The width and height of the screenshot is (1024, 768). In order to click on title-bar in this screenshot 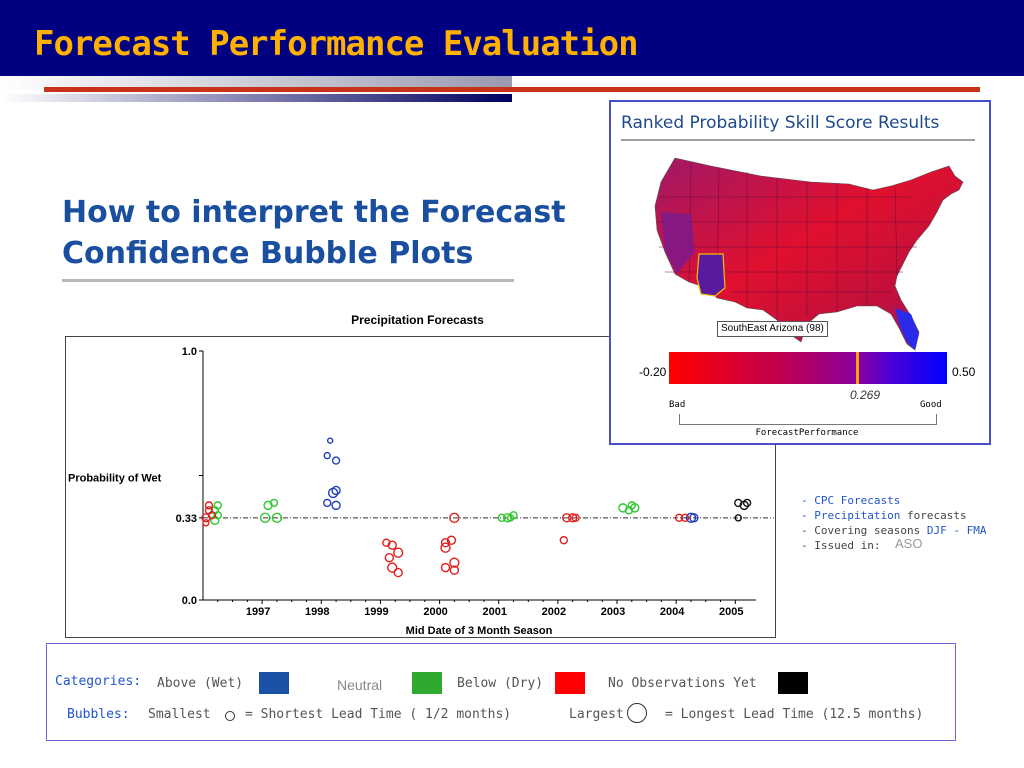, I will do `click(512, 38)`.